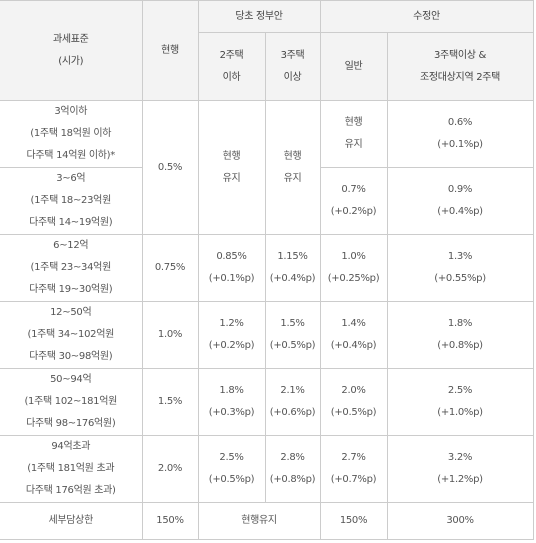 The width and height of the screenshot is (536, 543). What do you see at coordinates (231, 412) in the screenshot?
I see `govt-2below-change: (+0.3%p)` at bounding box center [231, 412].